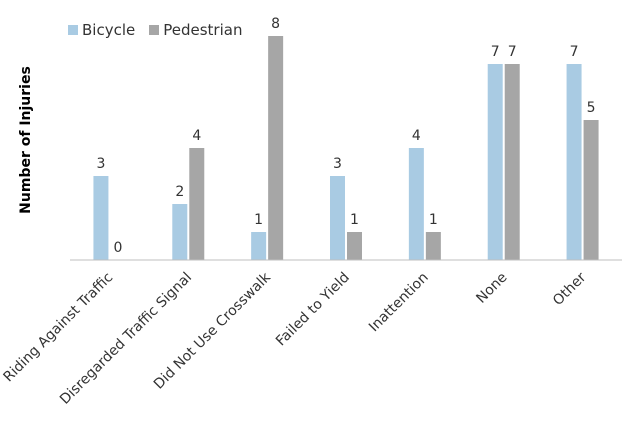 The image size is (629, 428). I want to click on value-label-pedestrian-4: 1, so click(433, 220).